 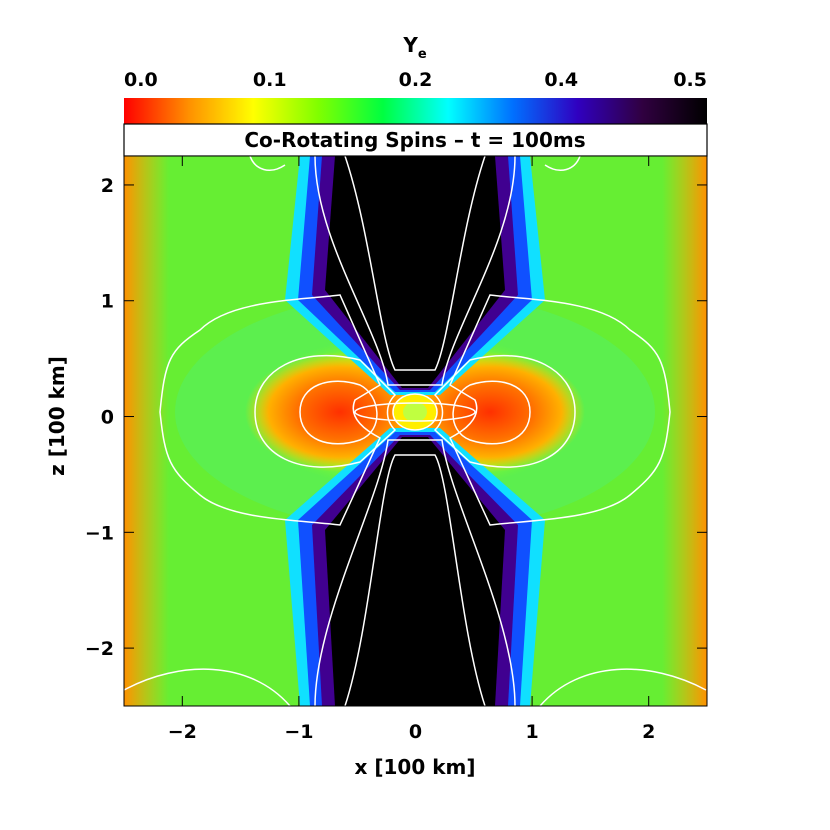 What do you see at coordinates (415, 732) in the screenshot?
I see `x-tick-label: 0` at bounding box center [415, 732].